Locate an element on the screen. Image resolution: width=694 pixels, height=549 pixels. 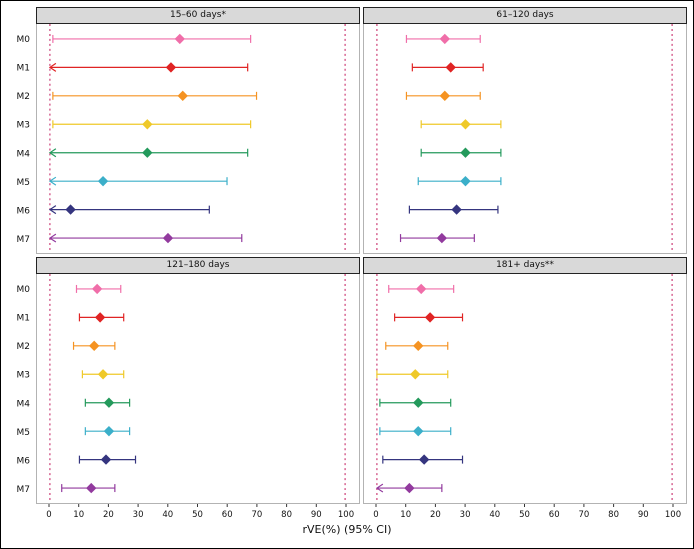
x-axis-ticks-left: 0 10 20 30 40 50 60 70 80 90 100 is located at coordinates (200, 512).